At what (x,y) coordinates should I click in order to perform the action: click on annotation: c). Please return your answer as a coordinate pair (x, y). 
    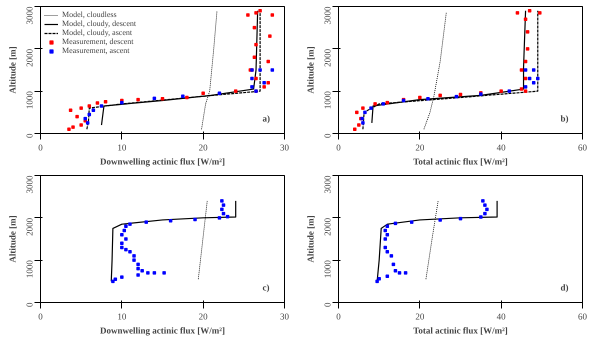
    Looking at the image, I should click on (266, 287).